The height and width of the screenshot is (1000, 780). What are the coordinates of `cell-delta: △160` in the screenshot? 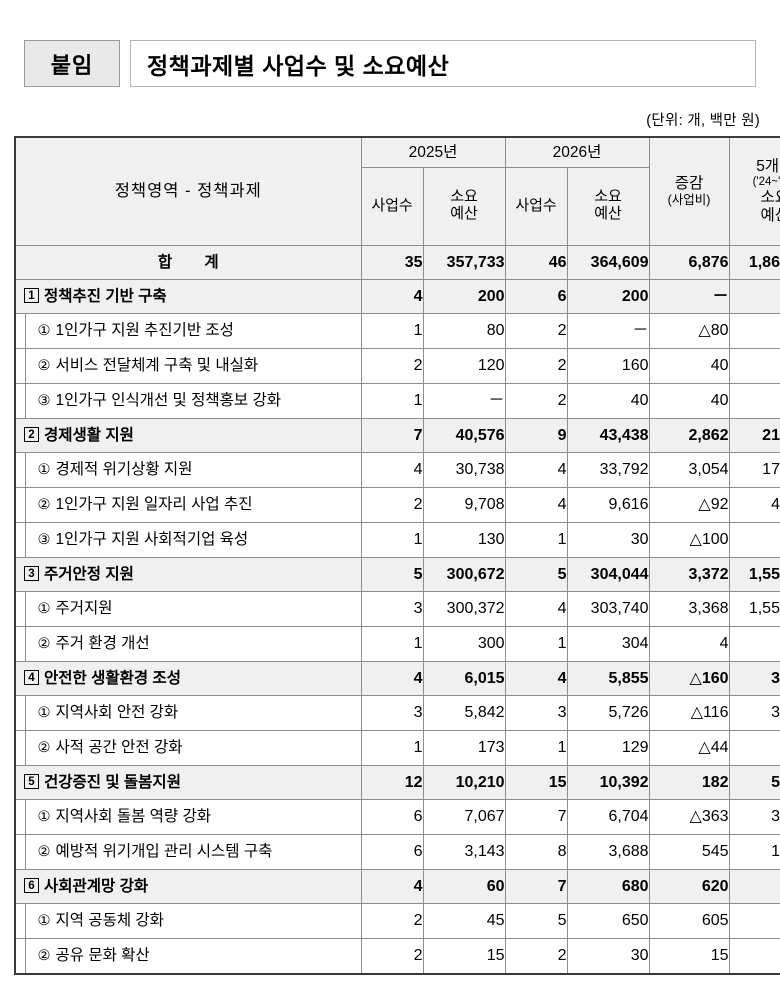 It's located at (689, 678).